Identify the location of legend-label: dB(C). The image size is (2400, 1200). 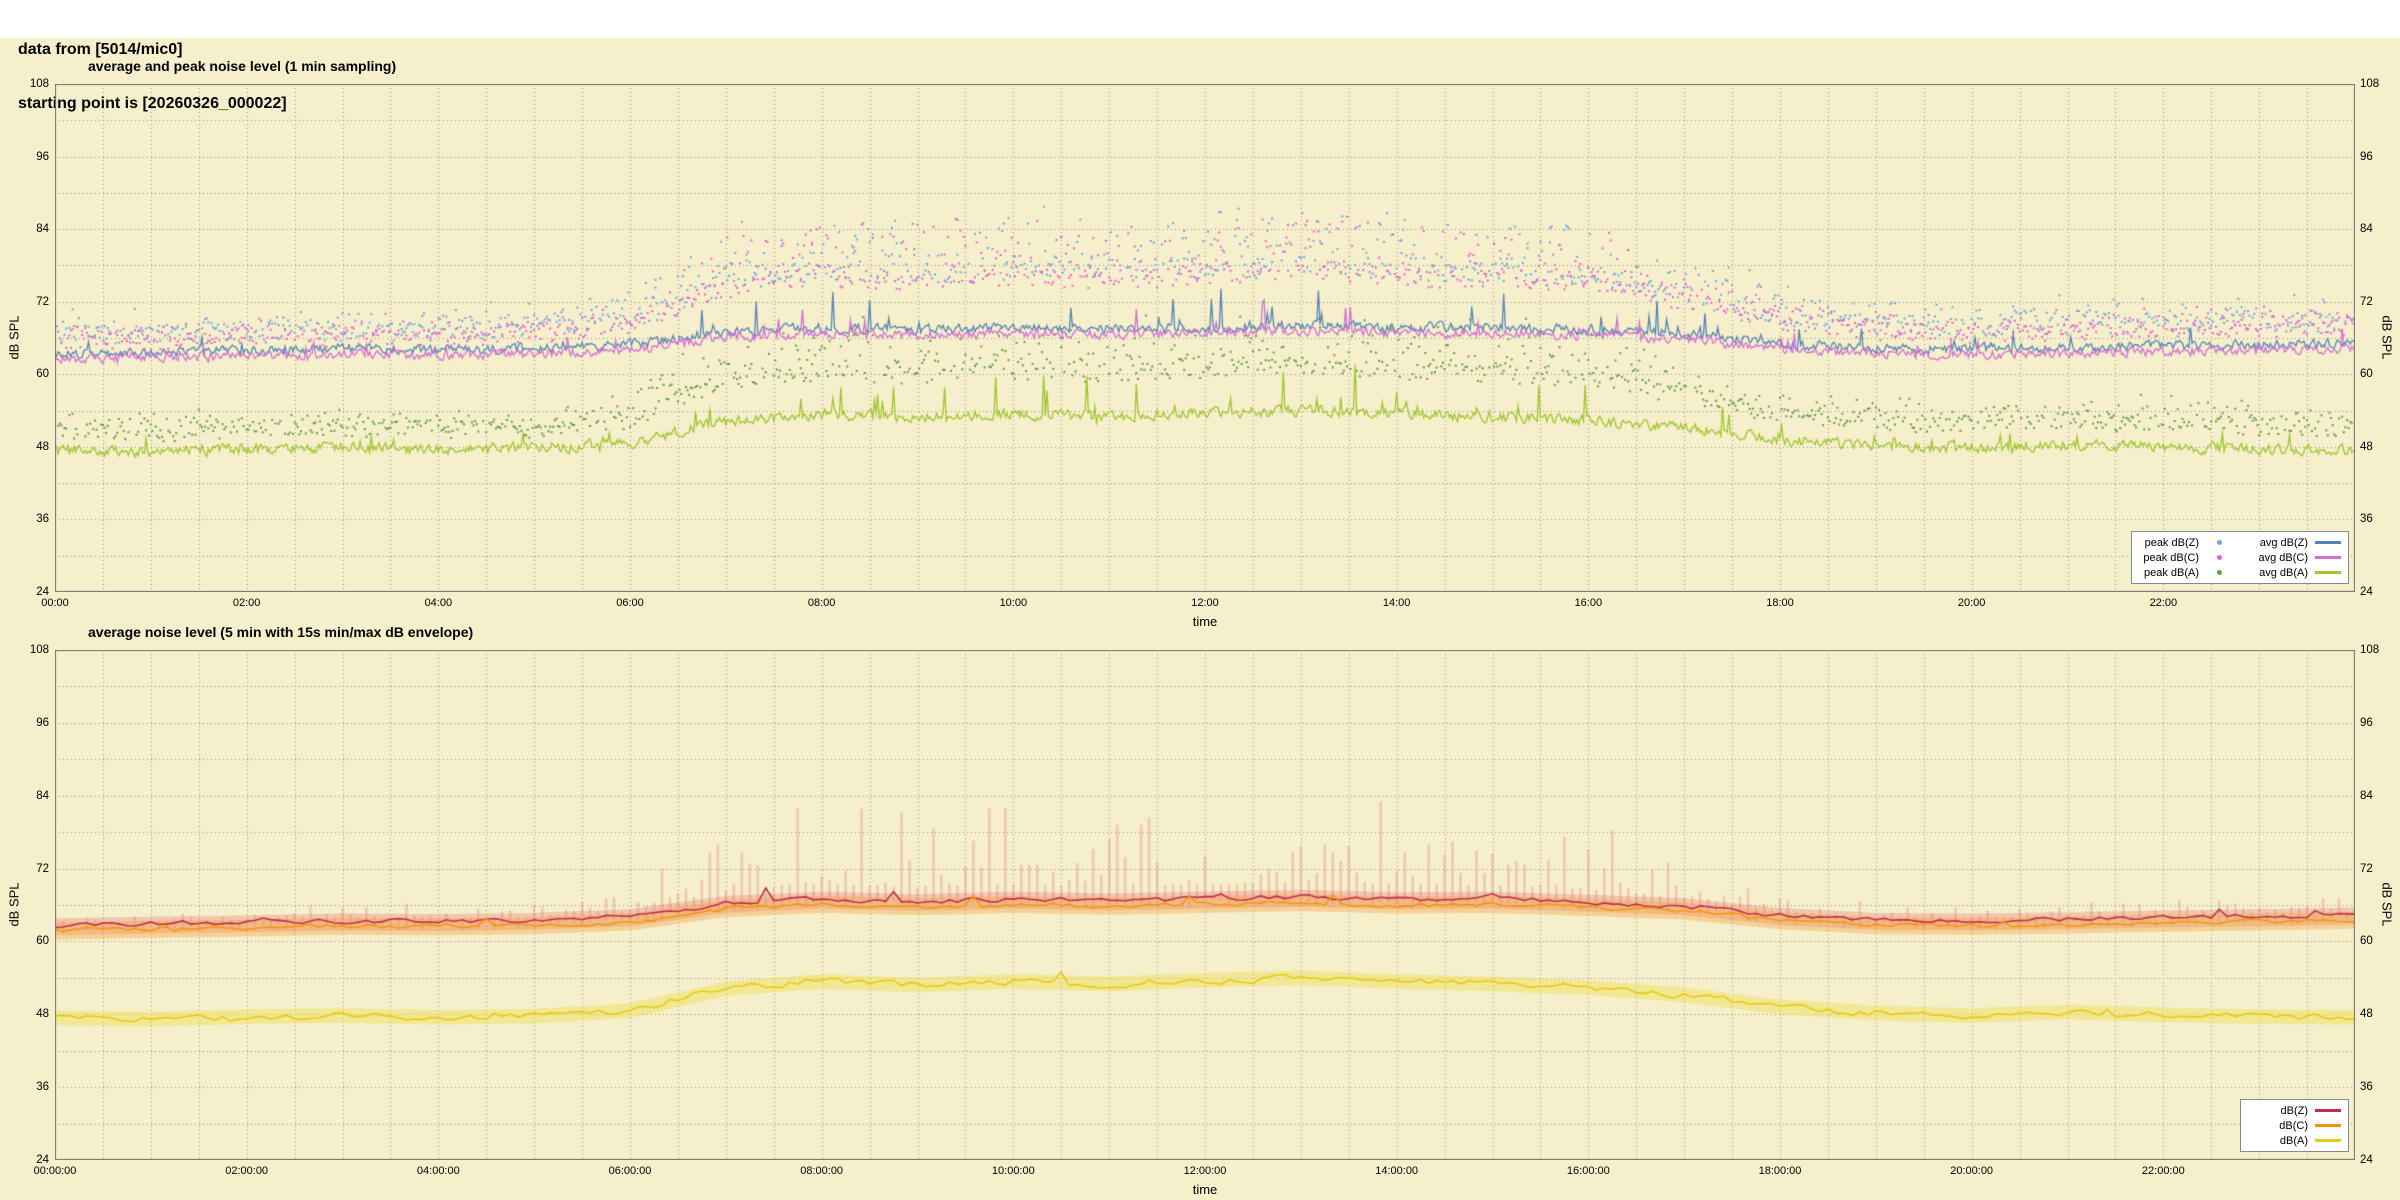
(2293, 1125).